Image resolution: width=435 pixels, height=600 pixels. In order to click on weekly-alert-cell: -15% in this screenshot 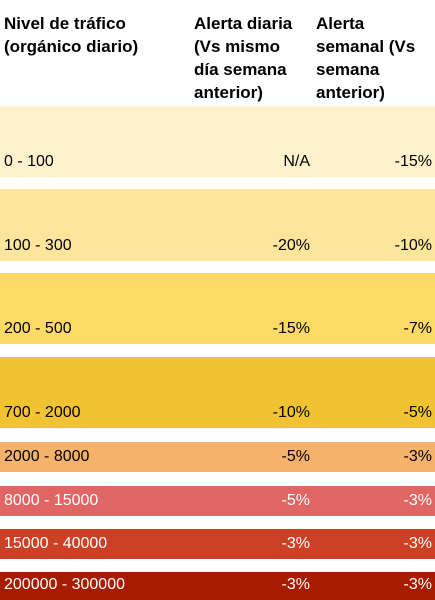, I will do `click(413, 161)`.